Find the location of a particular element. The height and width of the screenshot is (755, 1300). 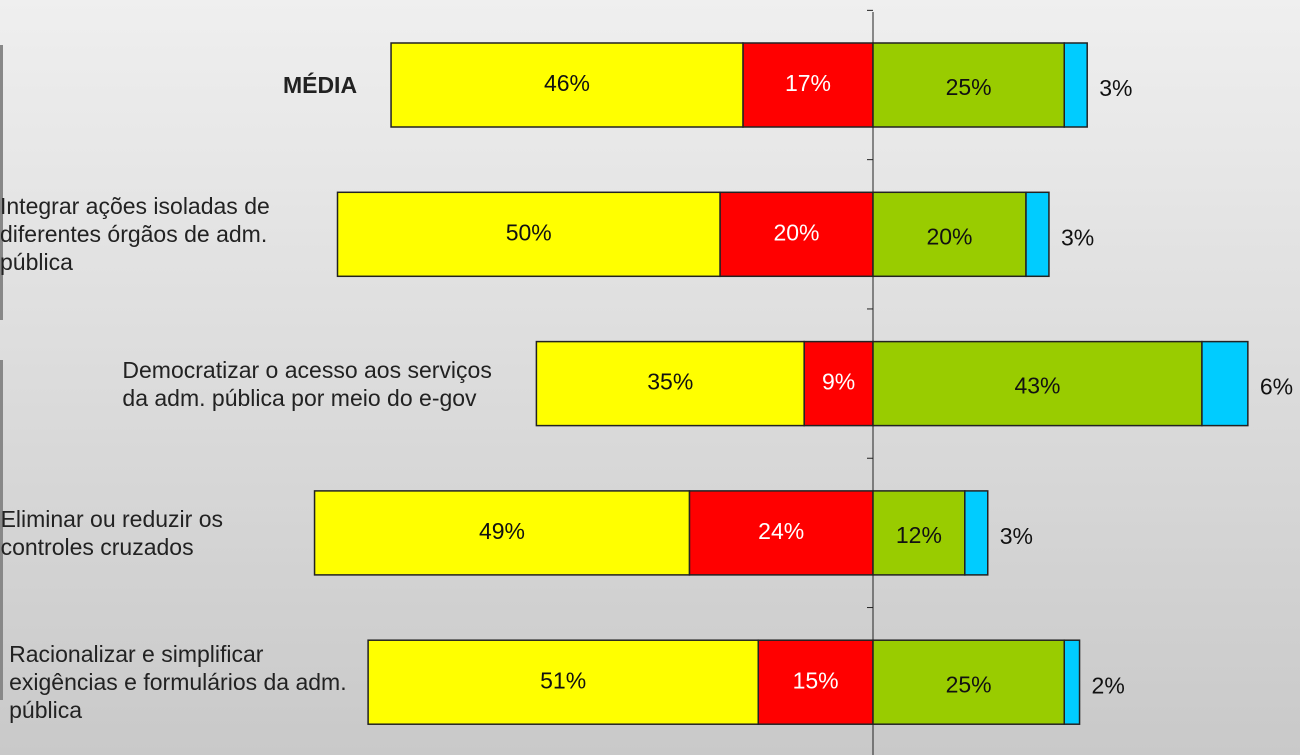

value-label: 49% is located at coordinates (502, 531).